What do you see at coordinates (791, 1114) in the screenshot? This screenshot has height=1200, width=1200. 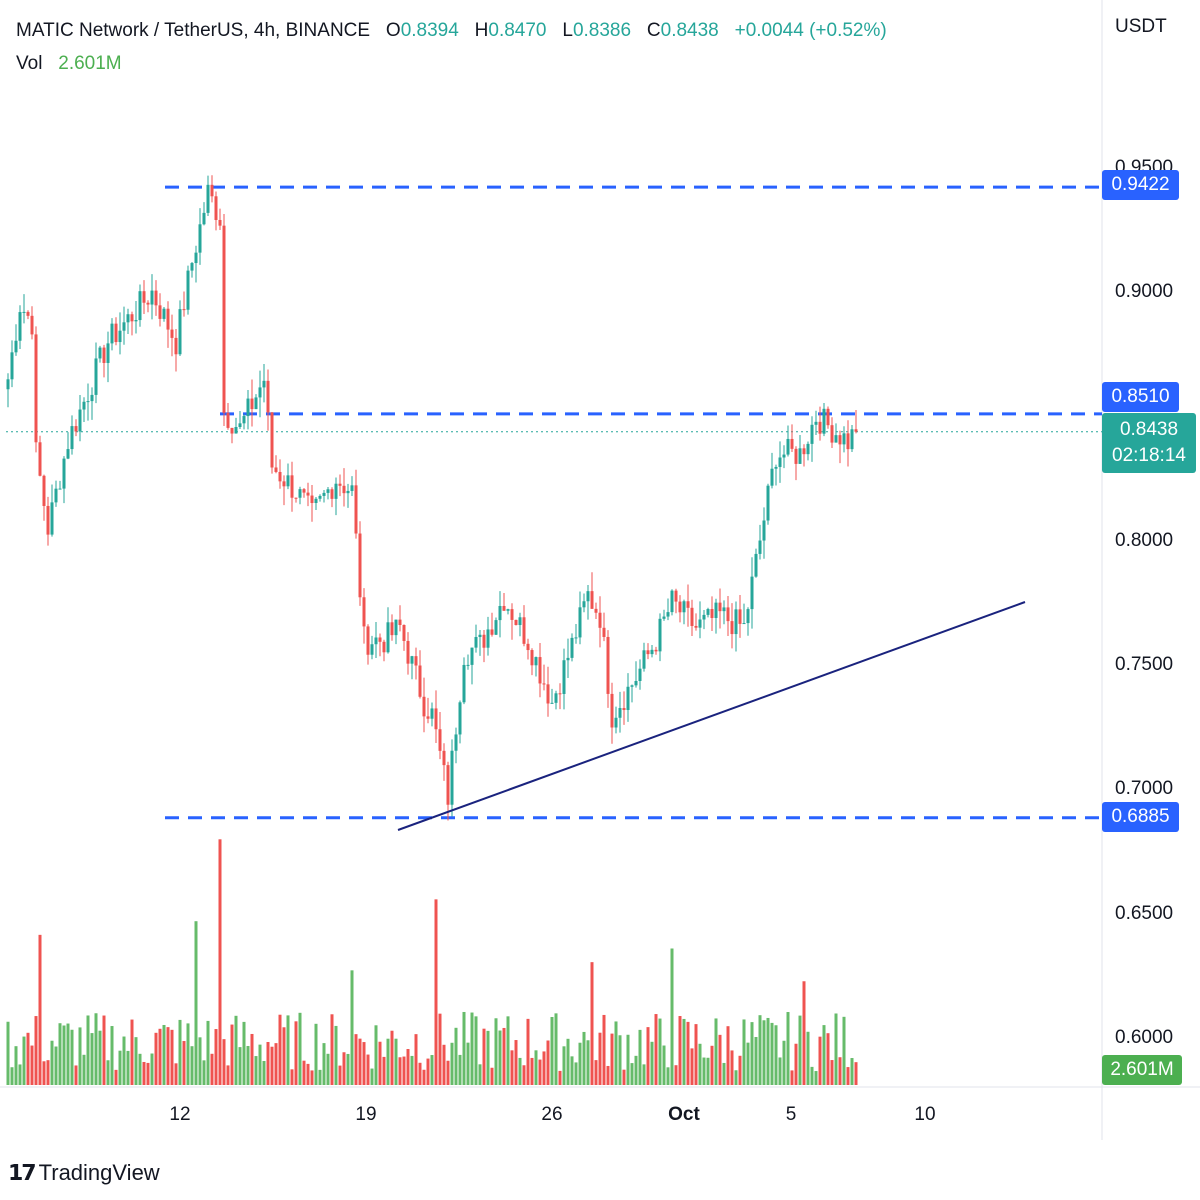 I see `time-tick-label: 5` at bounding box center [791, 1114].